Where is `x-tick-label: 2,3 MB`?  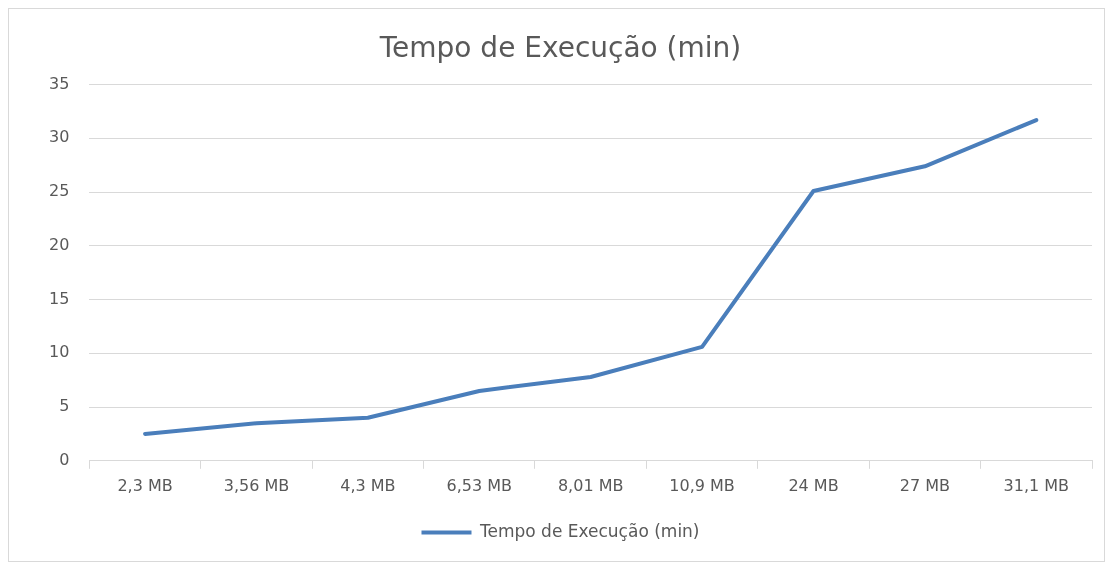
x-tick-label: 2,3 MB is located at coordinates (145, 485).